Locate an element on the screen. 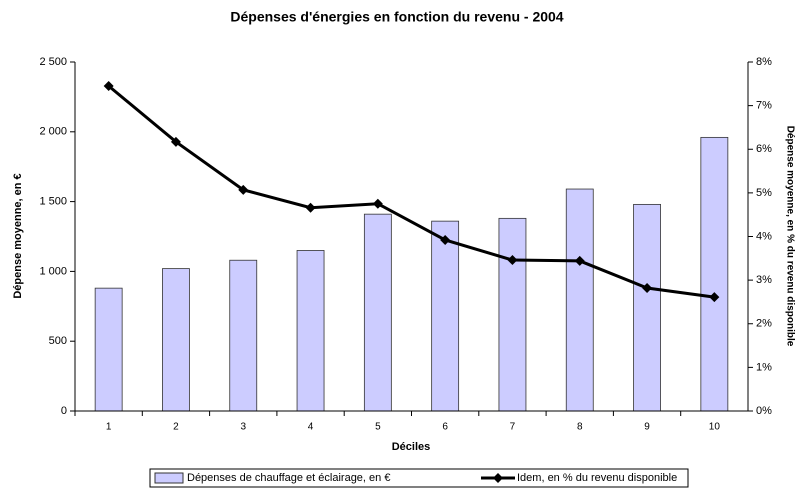  x-tick-label: 8 is located at coordinates (580, 427).